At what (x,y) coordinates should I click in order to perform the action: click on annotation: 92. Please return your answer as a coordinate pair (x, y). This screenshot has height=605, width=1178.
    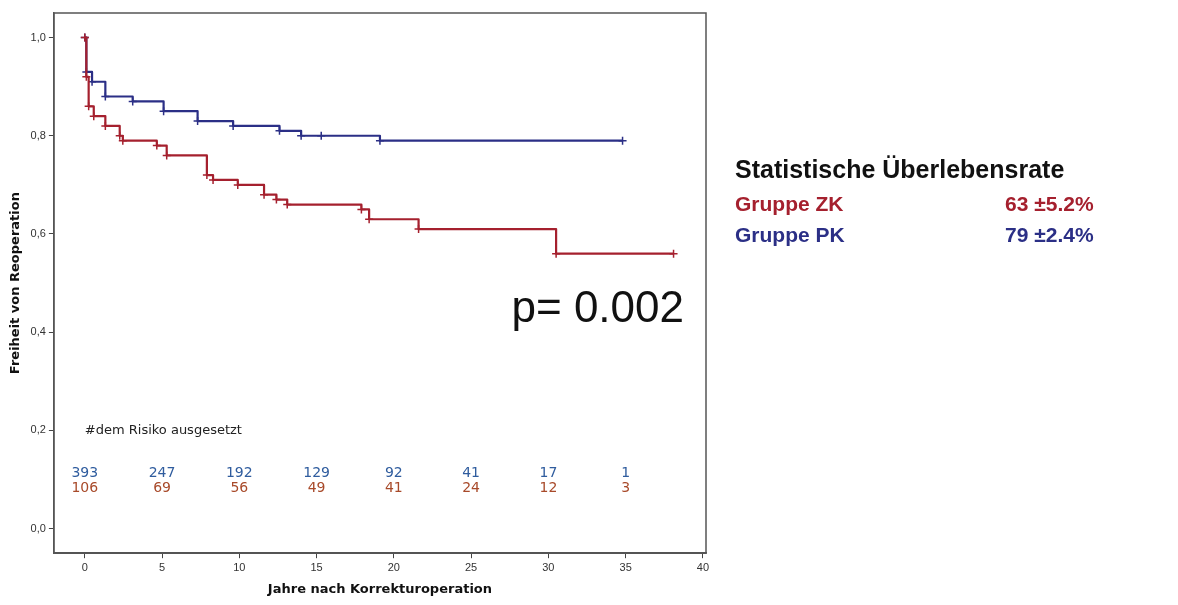
    Looking at the image, I should click on (393, 471).